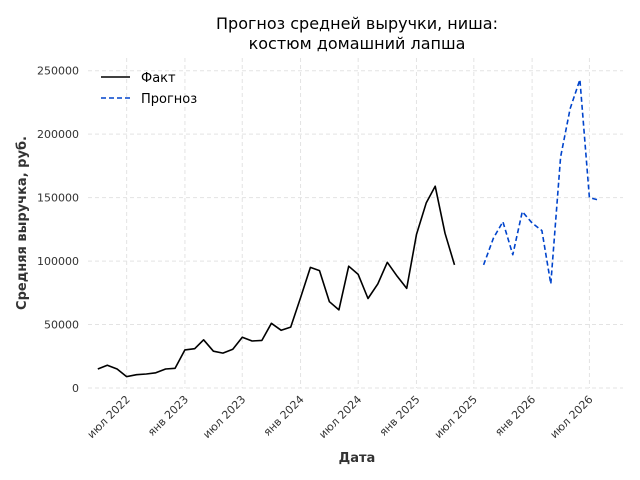 The height and width of the screenshot is (480, 640). What do you see at coordinates (284, 416) in the screenshot?
I see `x-tick-label: янв 2024` at bounding box center [284, 416].